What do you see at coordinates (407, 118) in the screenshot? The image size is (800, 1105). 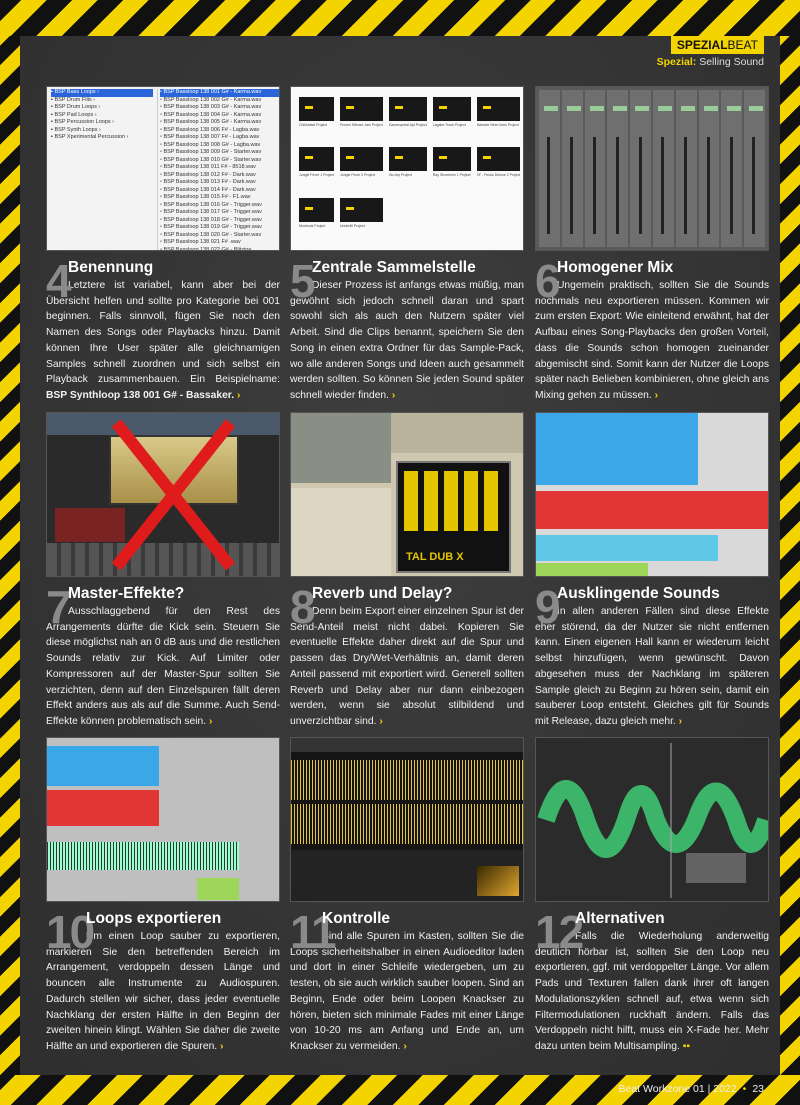 I see `project-folder: Gammopetal Apt Project` at bounding box center [407, 118].